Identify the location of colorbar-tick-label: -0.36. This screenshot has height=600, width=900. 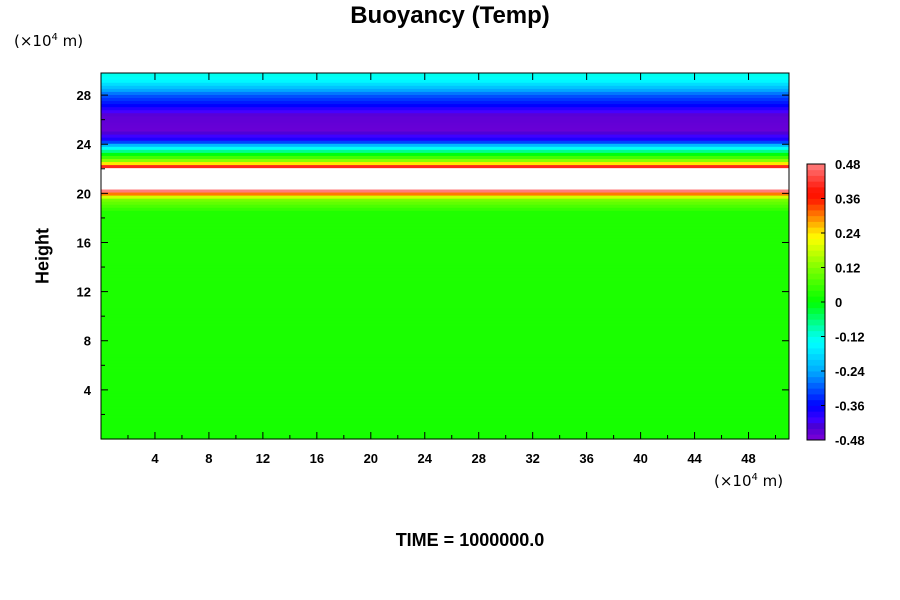
(850, 406).